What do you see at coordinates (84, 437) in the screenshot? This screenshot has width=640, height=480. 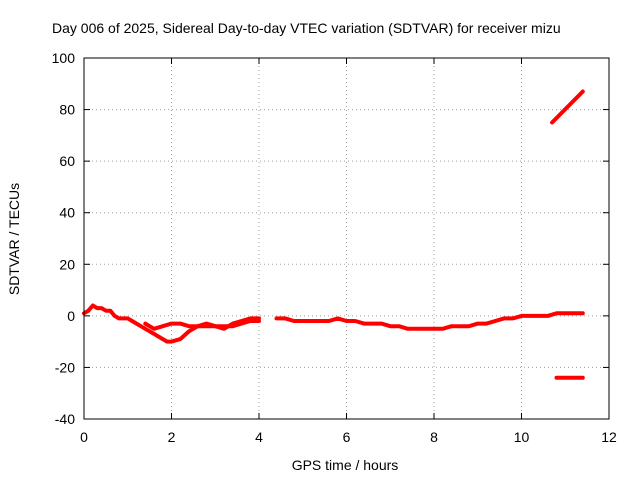 I see `x-tick-label: 0` at bounding box center [84, 437].